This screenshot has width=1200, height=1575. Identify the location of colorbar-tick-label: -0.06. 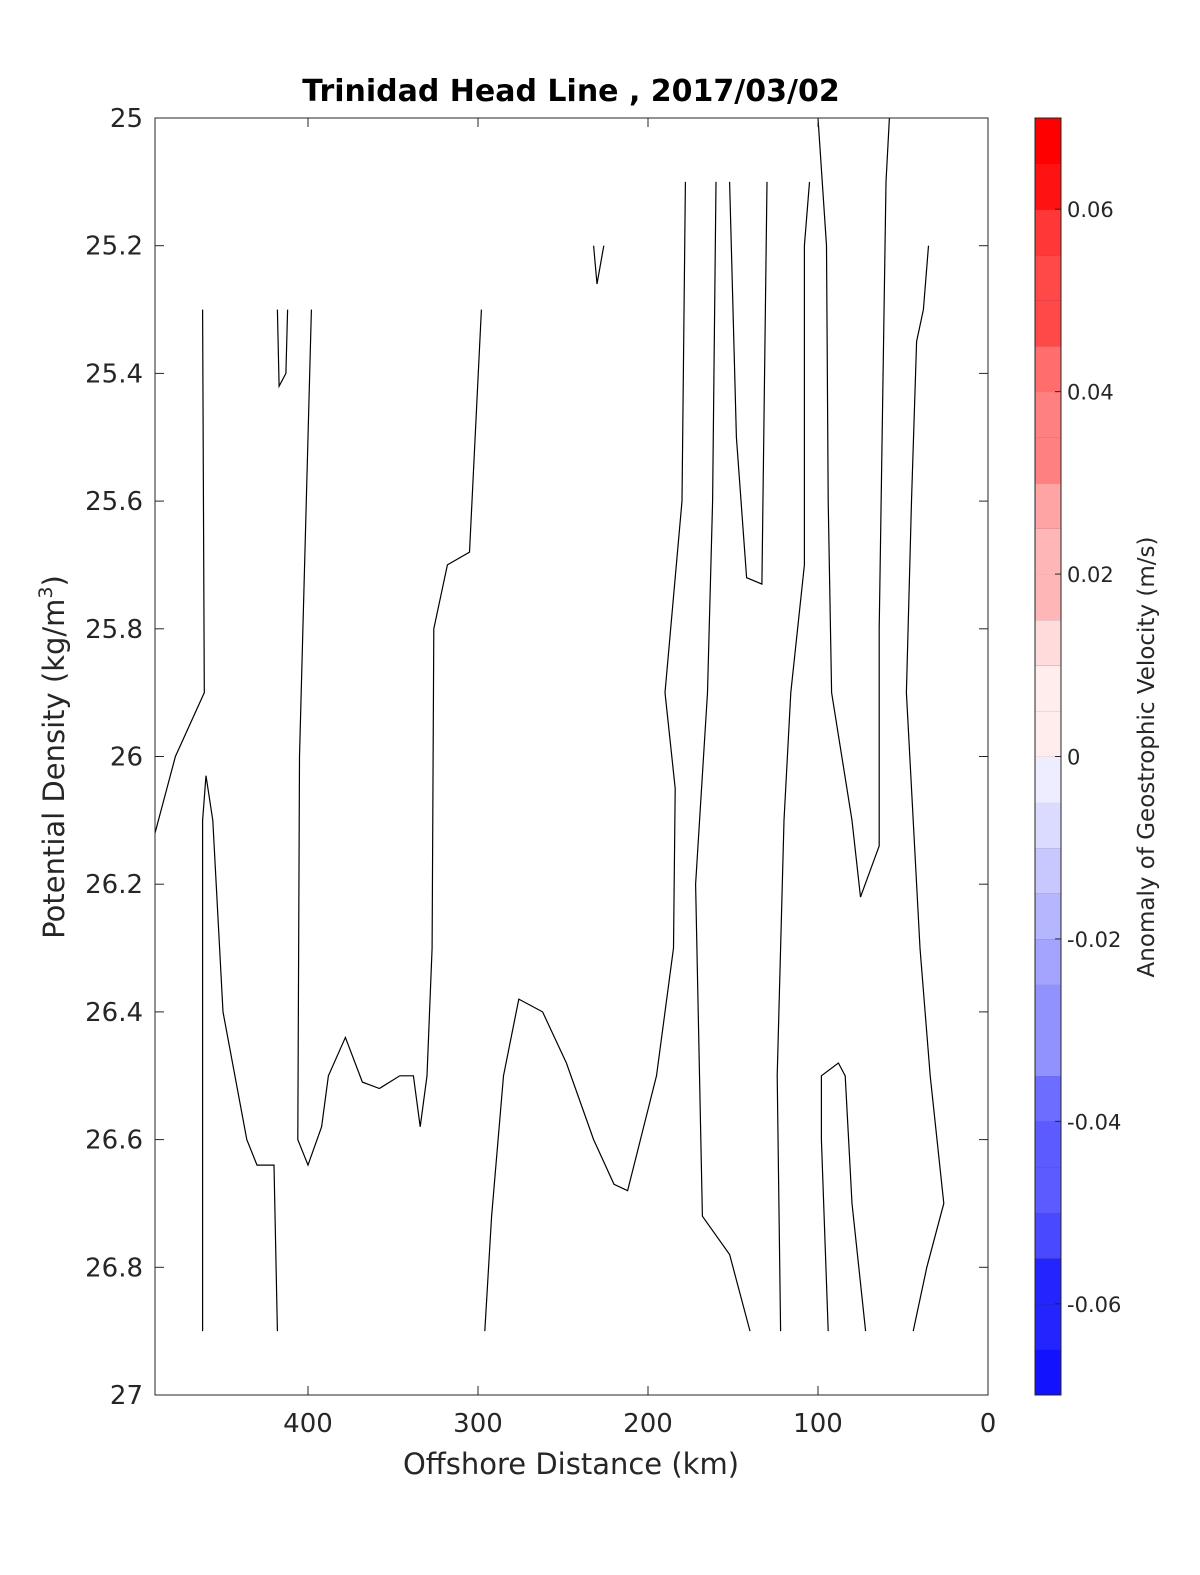
(1094, 1305).